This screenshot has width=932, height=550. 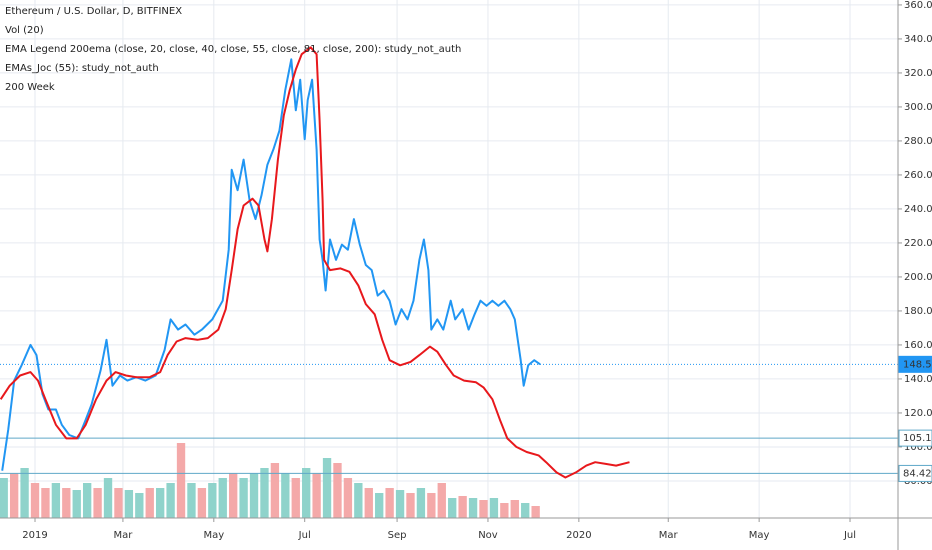 What do you see at coordinates (918, 107) in the screenshot?
I see `y-tick-label: 300.00` at bounding box center [918, 107].